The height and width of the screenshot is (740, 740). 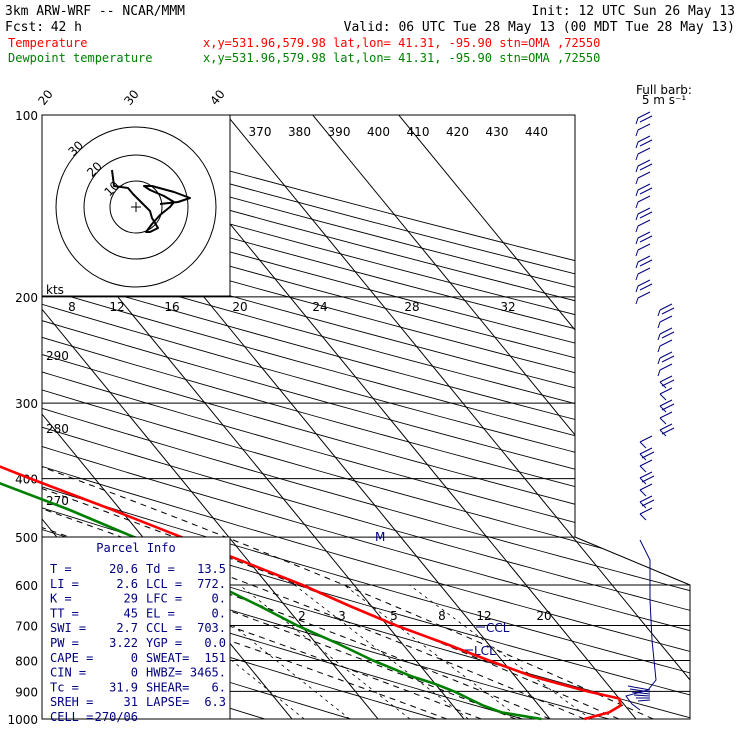 I want to click on parcel-key: CAPE =, so click(x=71, y=658).